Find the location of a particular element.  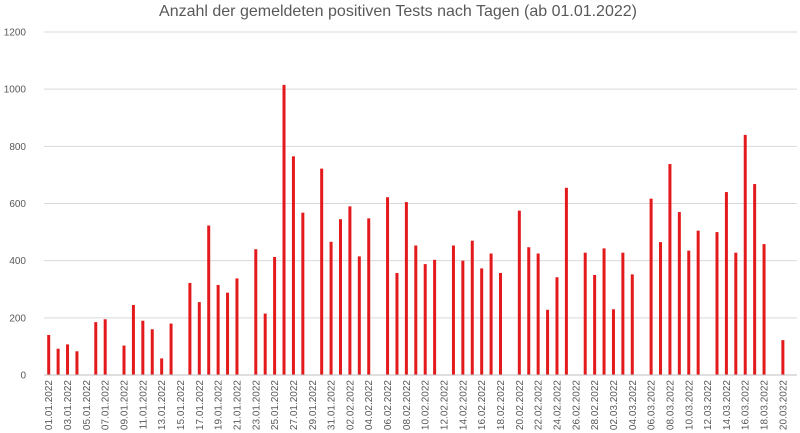

x-tick-label: 06.03.2022 is located at coordinates (652, 405).